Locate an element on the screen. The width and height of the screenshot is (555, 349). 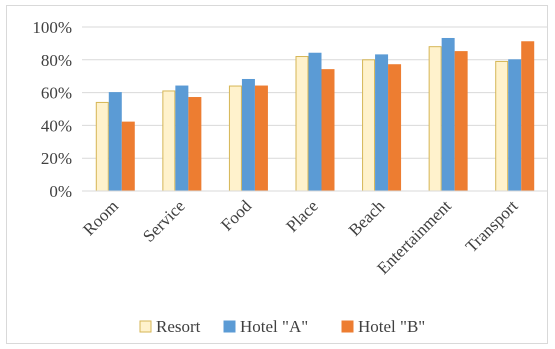
x-category-label: Transport is located at coordinates (492, 226).